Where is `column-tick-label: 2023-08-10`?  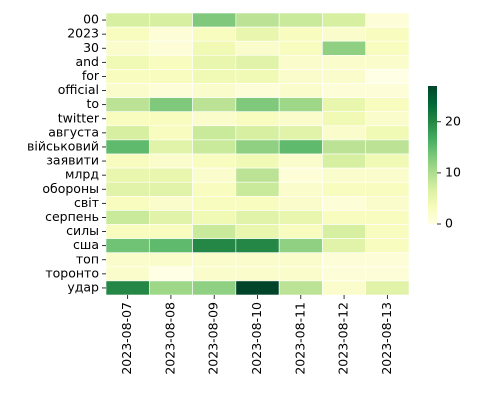 column-tick-label: 2023-08-10 is located at coordinates (256, 338).